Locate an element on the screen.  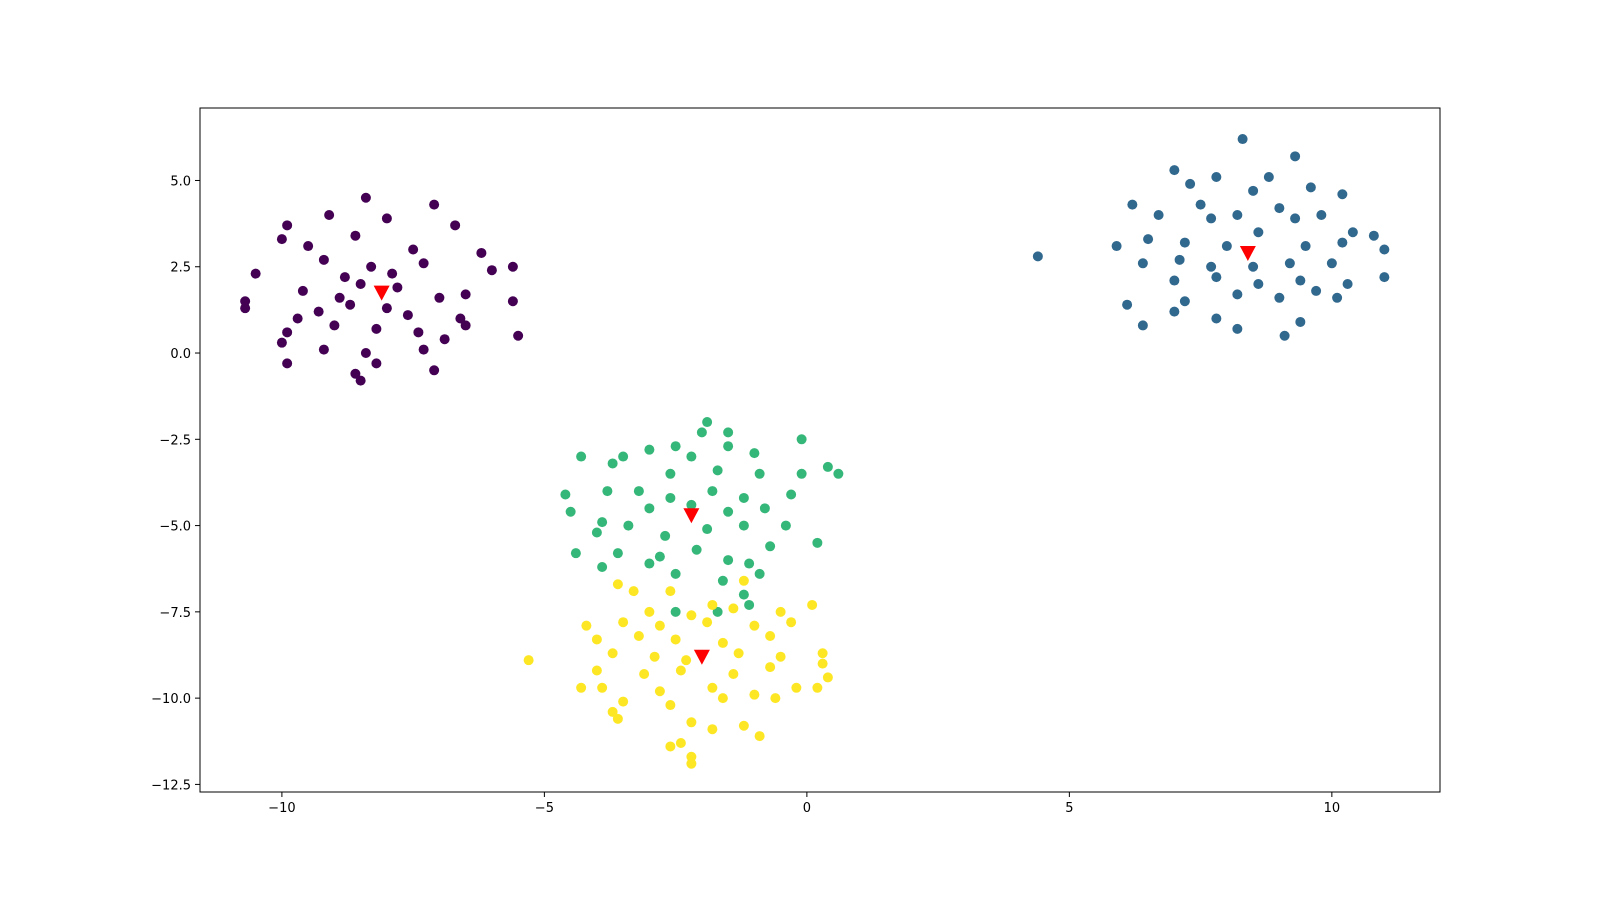
x-tick-label: 10 is located at coordinates (1332, 808).